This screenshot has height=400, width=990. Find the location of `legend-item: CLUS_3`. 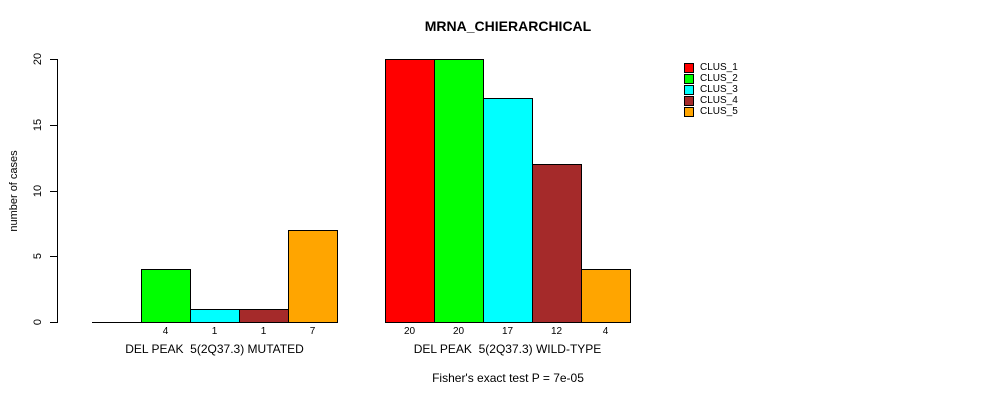

legend-item: CLUS_3 is located at coordinates (711, 89).